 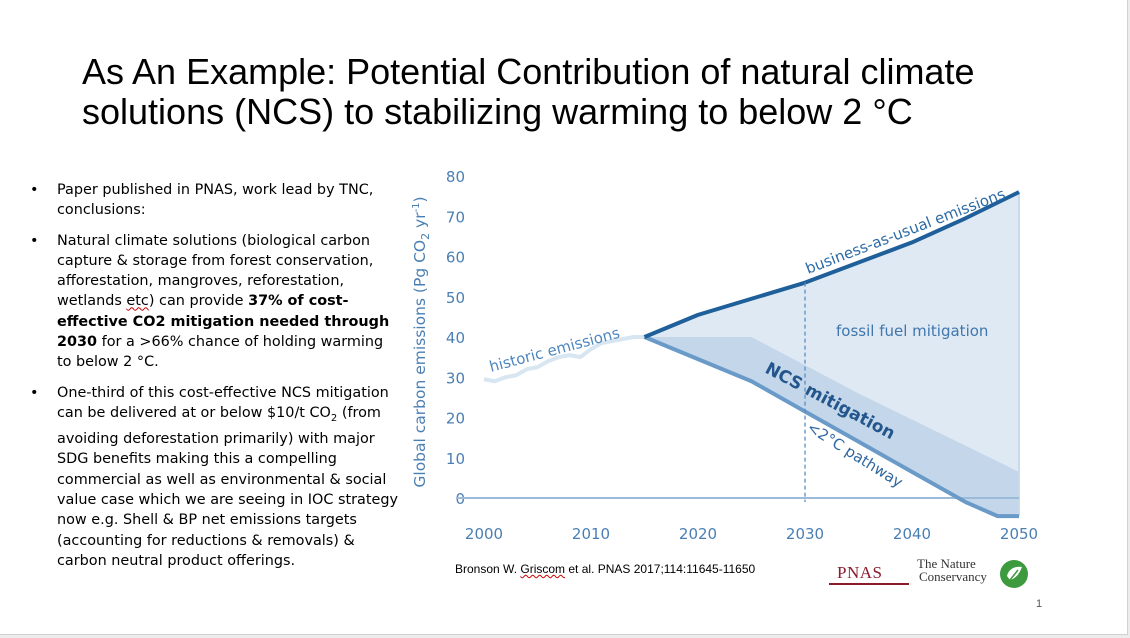 What do you see at coordinates (425, 236) in the screenshot?
I see `y-axis-label-sub: 2` at bounding box center [425, 236].